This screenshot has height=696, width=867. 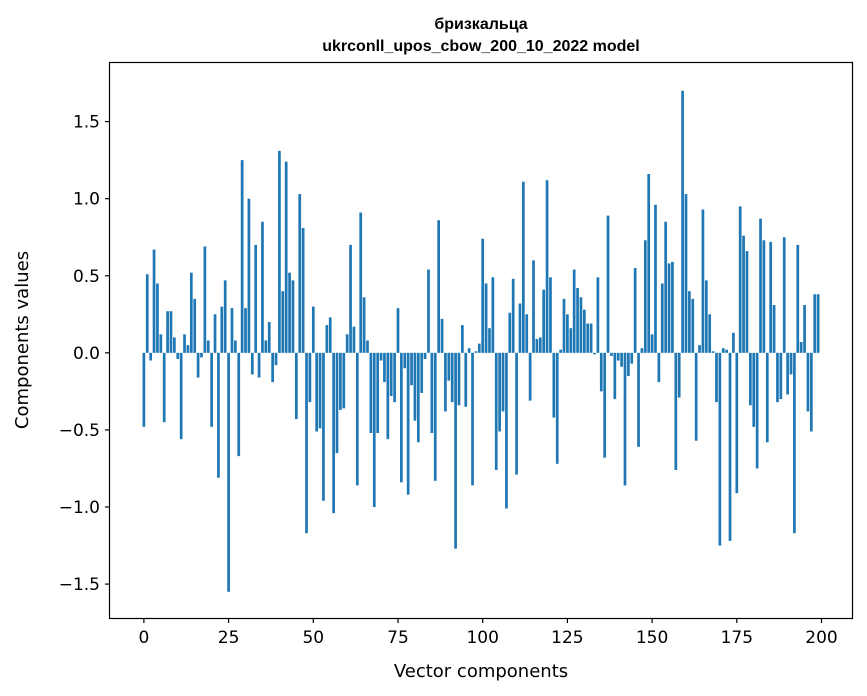 I want to click on y-tick-label: −0.5, so click(x=79, y=431).